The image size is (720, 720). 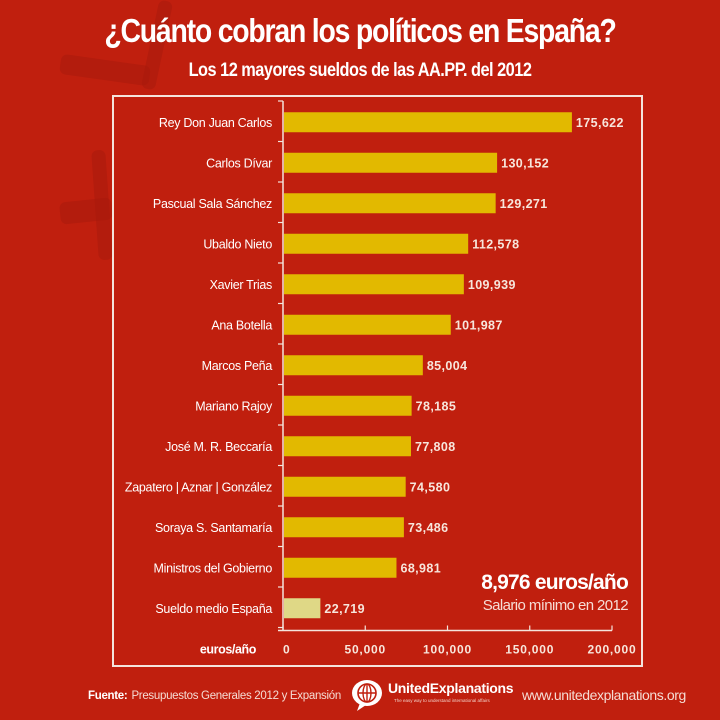 I want to click on value-label: 175,622, so click(x=600, y=123).